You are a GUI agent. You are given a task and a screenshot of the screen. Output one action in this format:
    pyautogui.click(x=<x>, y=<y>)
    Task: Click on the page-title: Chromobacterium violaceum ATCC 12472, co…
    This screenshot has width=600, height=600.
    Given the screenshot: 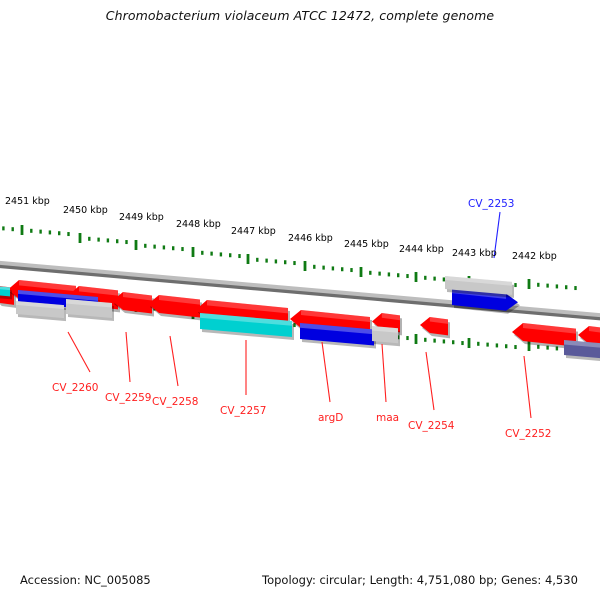 What is the action you would take?
    pyautogui.click(x=300, y=15)
    